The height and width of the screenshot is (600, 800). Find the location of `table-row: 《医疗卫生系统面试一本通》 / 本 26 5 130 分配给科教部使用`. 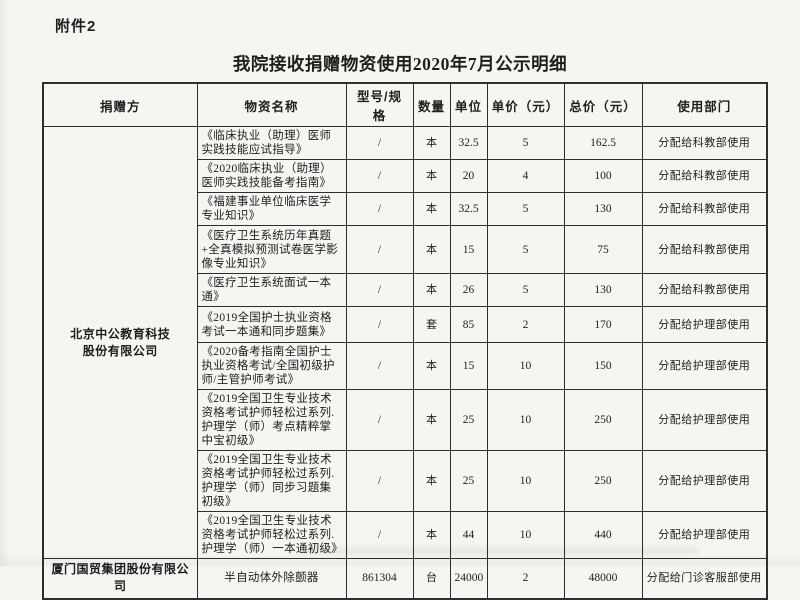

table-row: 《医疗卫生系统面试一本通》 / 本 26 5 130 分配给科教部使用 is located at coordinates (405, 290).